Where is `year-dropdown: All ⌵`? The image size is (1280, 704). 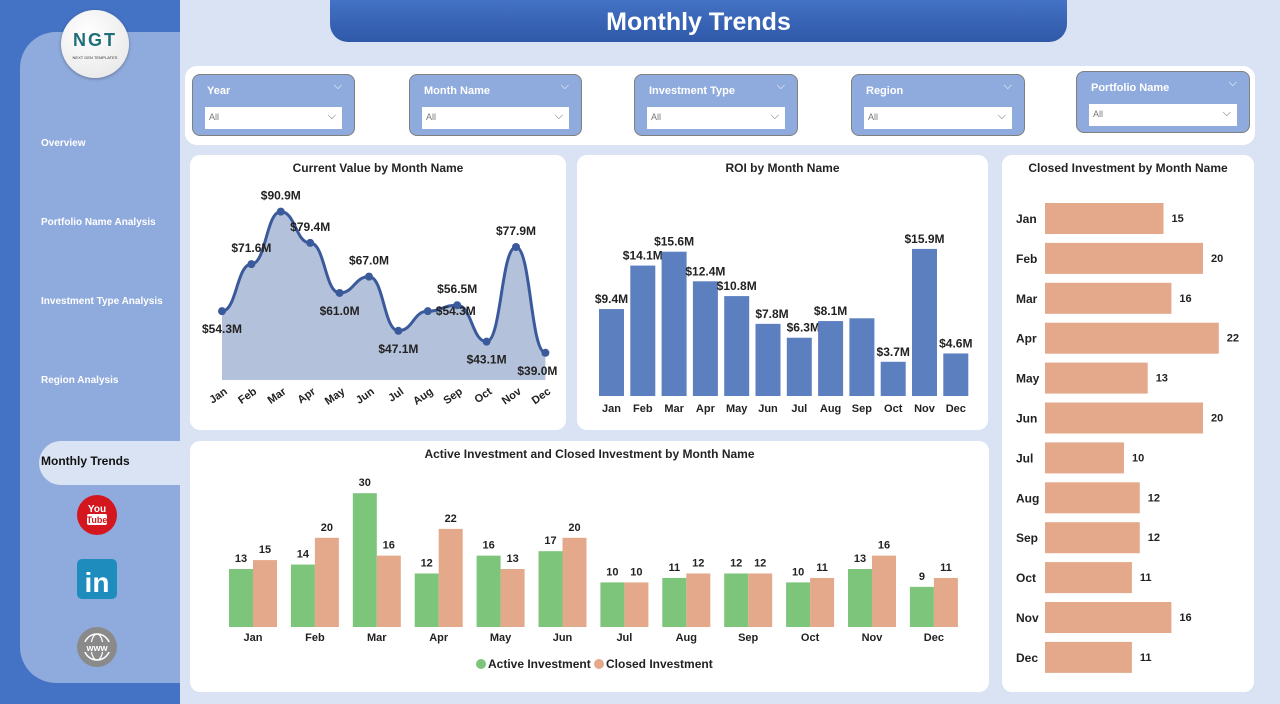 year-dropdown: All ⌵ is located at coordinates (273, 118).